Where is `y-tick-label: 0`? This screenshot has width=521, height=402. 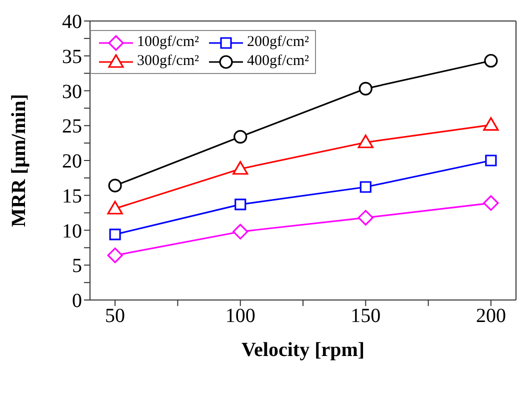 y-tick-label: 0 is located at coordinates (77, 301).